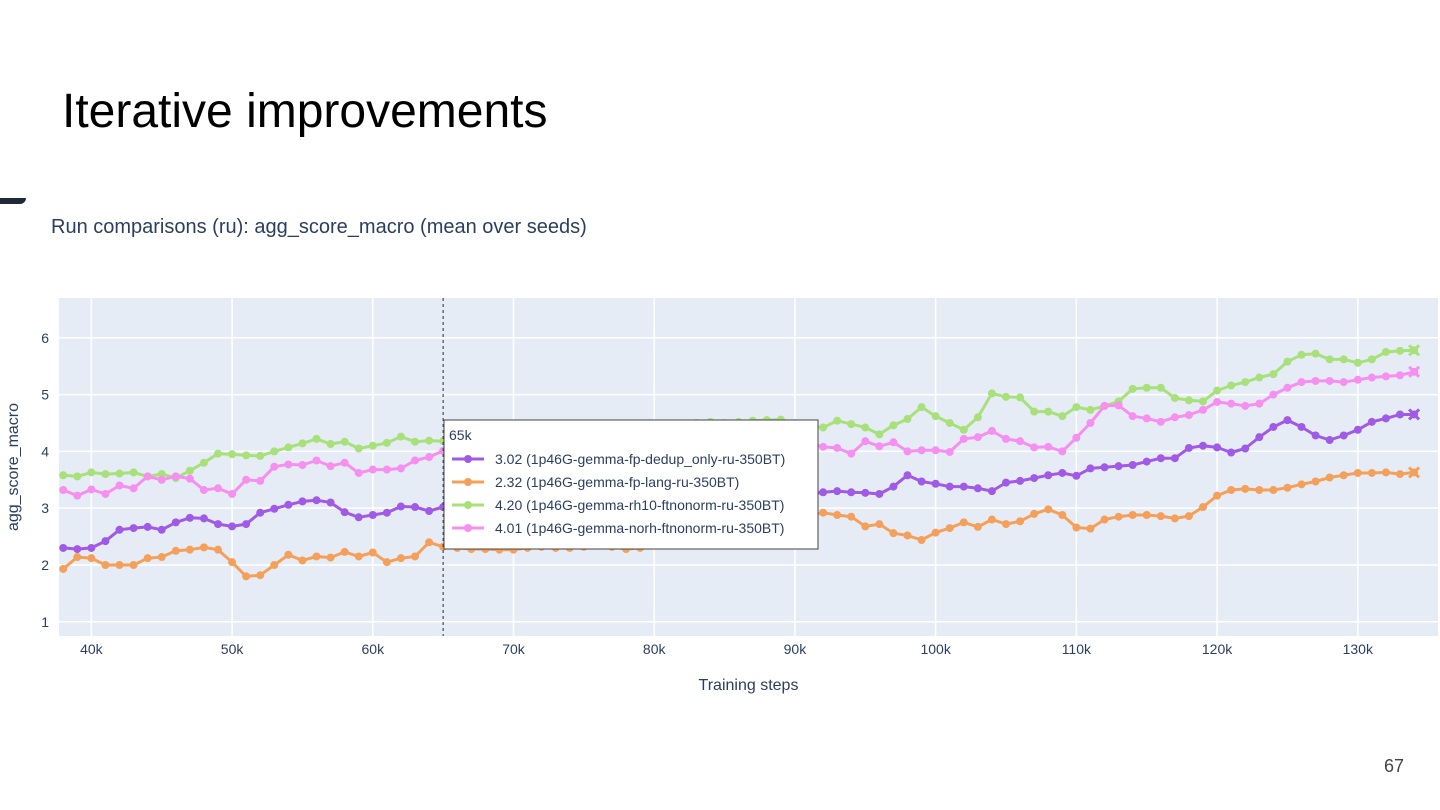 The width and height of the screenshot is (1440, 810). What do you see at coordinates (45, 508) in the screenshot?
I see `y-tick-label: 3` at bounding box center [45, 508].